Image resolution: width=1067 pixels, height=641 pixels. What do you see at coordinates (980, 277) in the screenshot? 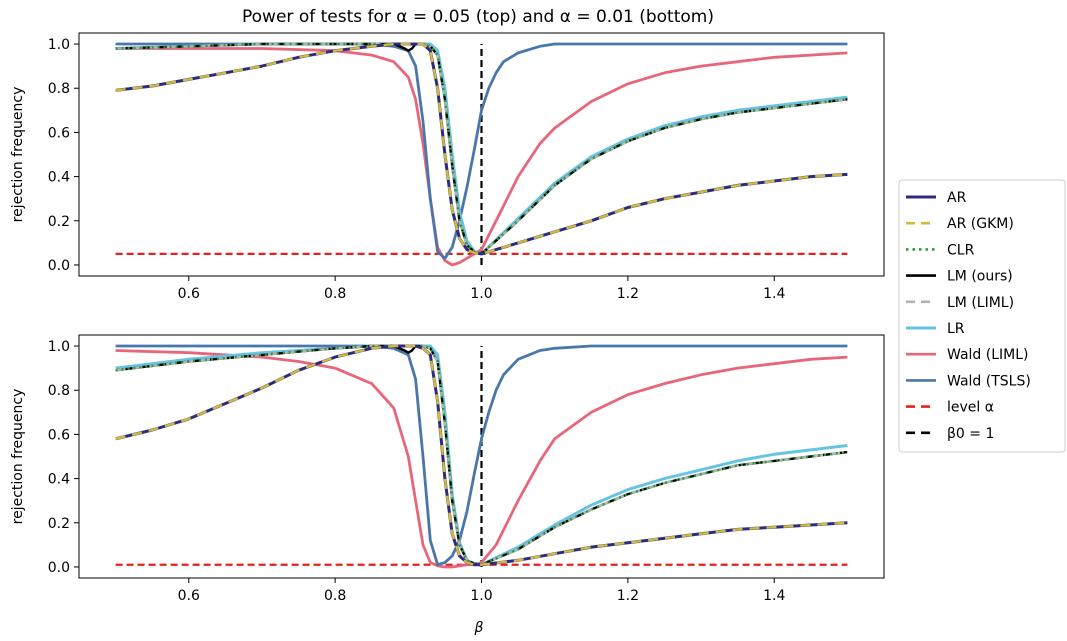
I see `legend-label: LM (ours)` at bounding box center [980, 277].